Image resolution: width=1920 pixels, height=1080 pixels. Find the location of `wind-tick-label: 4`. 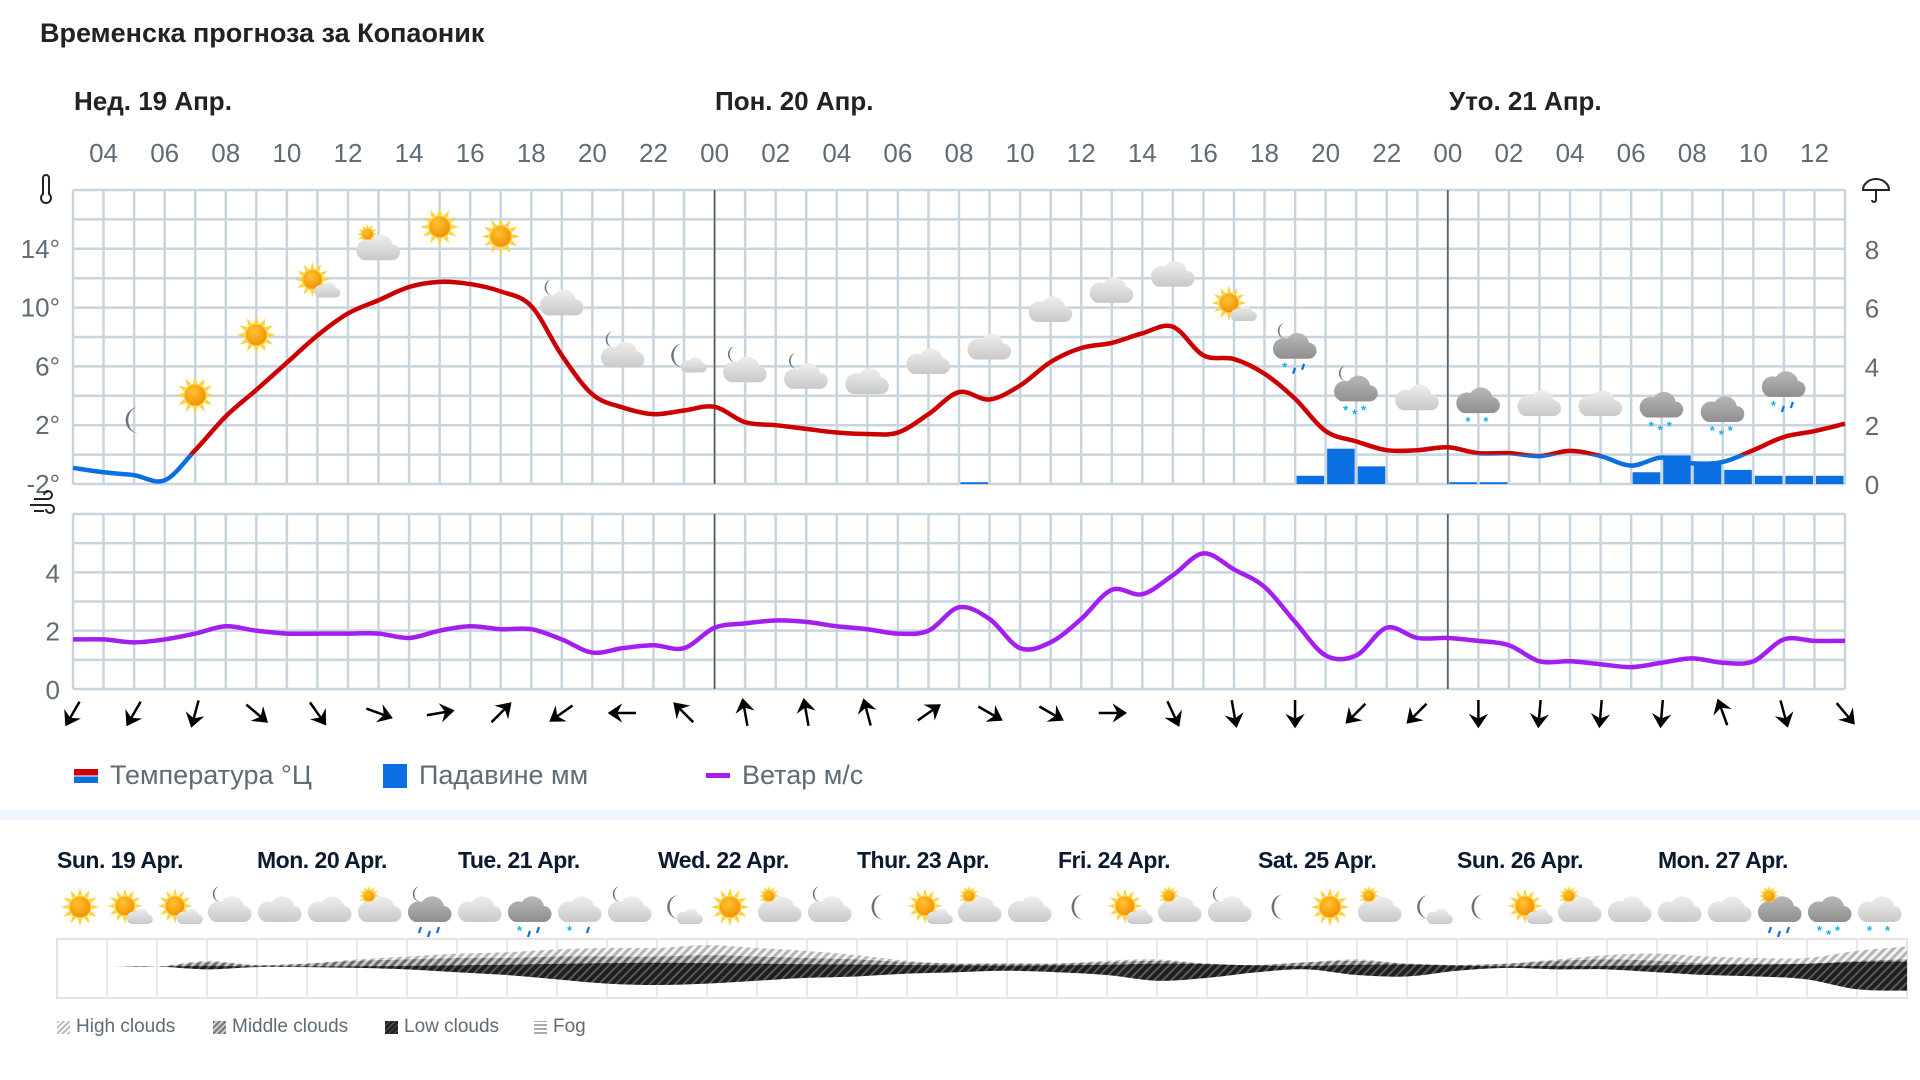

wind-tick-label: 4 is located at coordinates (53, 573).